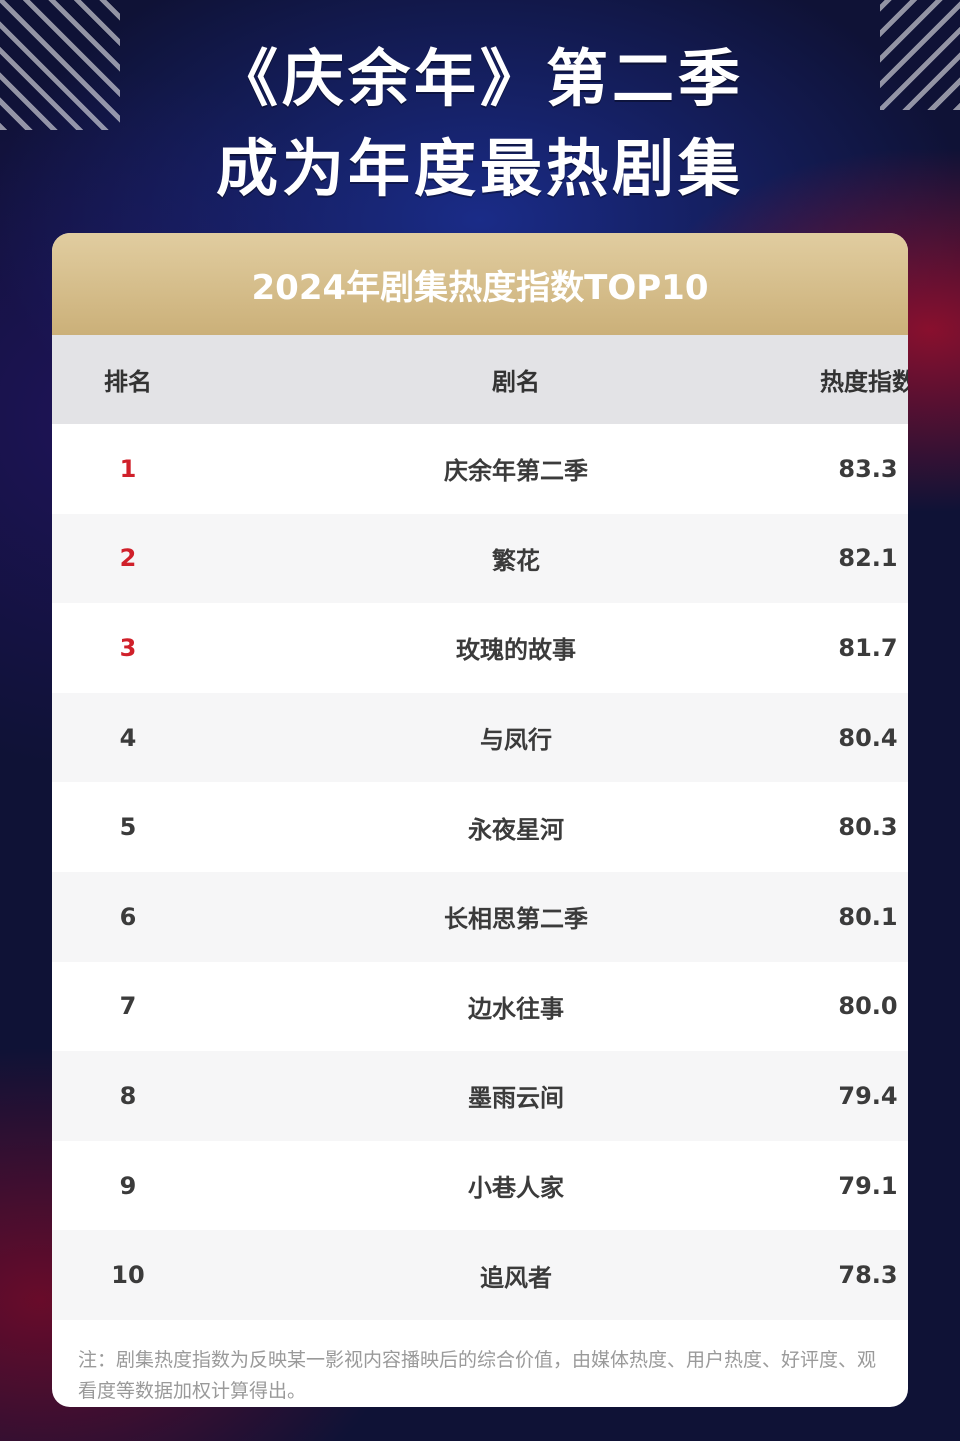  What do you see at coordinates (128, 468) in the screenshot?
I see `rank-cell: 1` at bounding box center [128, 468].